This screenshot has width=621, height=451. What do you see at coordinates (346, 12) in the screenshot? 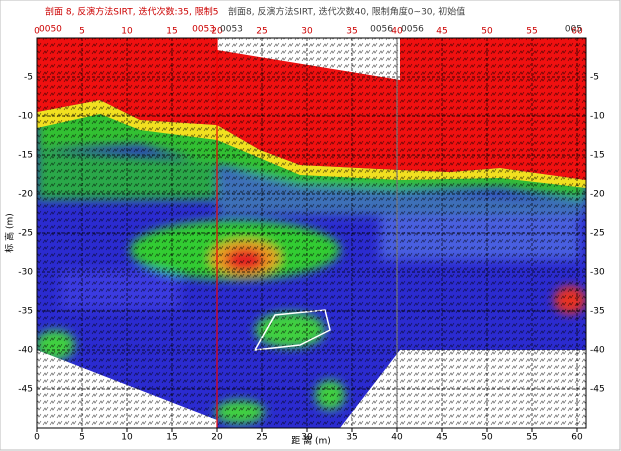
I see `subtitle: 剖面8, 反演方法SIRT, 迭代次数40, 限制角度0~30, 初始值` at bounding box center [346, 12].